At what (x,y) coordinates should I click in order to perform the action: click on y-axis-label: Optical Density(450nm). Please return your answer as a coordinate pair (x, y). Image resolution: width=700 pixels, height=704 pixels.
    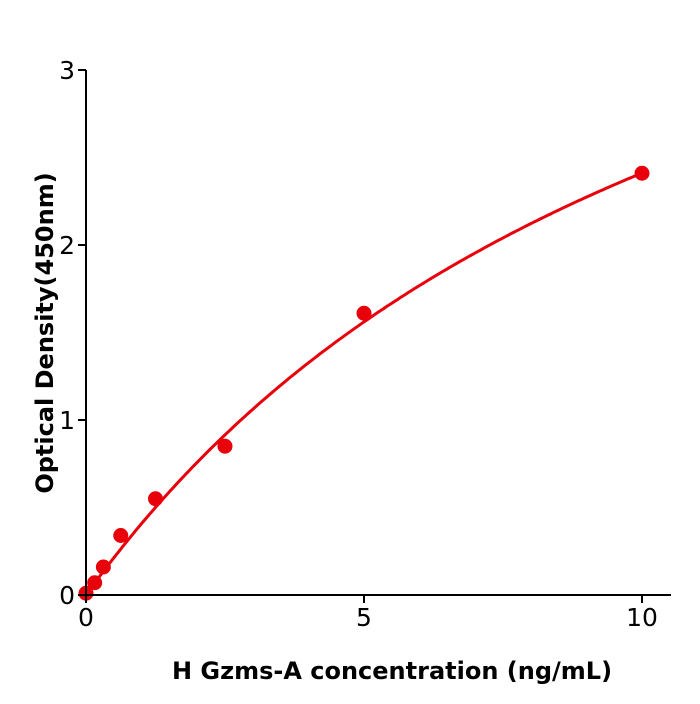
    Looking at the image, I should click on (45, 332).